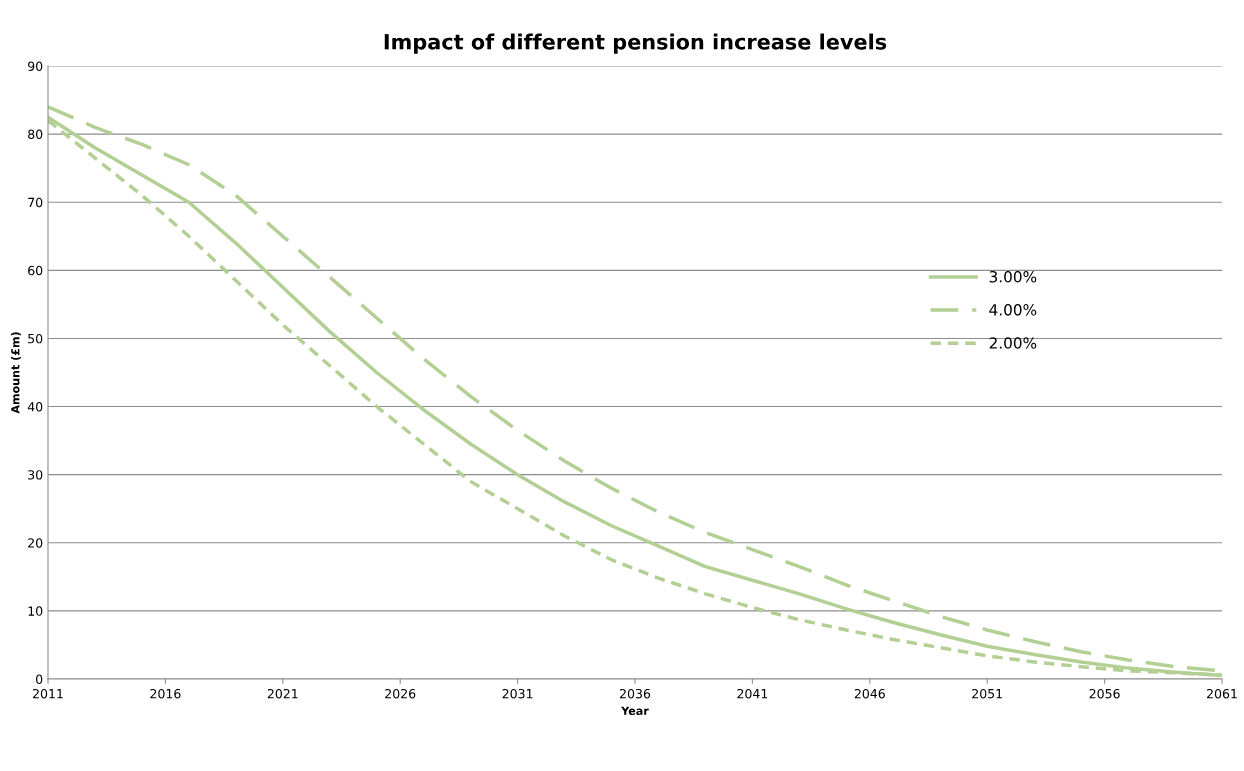  I want to click on legend-label: 2.00%, so click(1013, 343).